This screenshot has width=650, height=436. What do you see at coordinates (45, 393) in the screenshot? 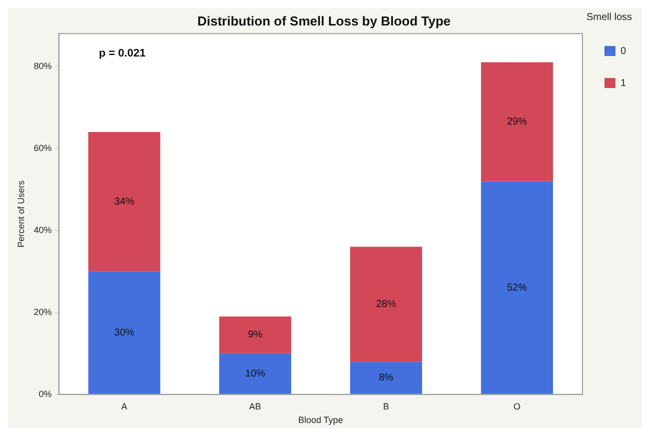
I see `y-tick-label: 0%` at bounding box center [45, 393].